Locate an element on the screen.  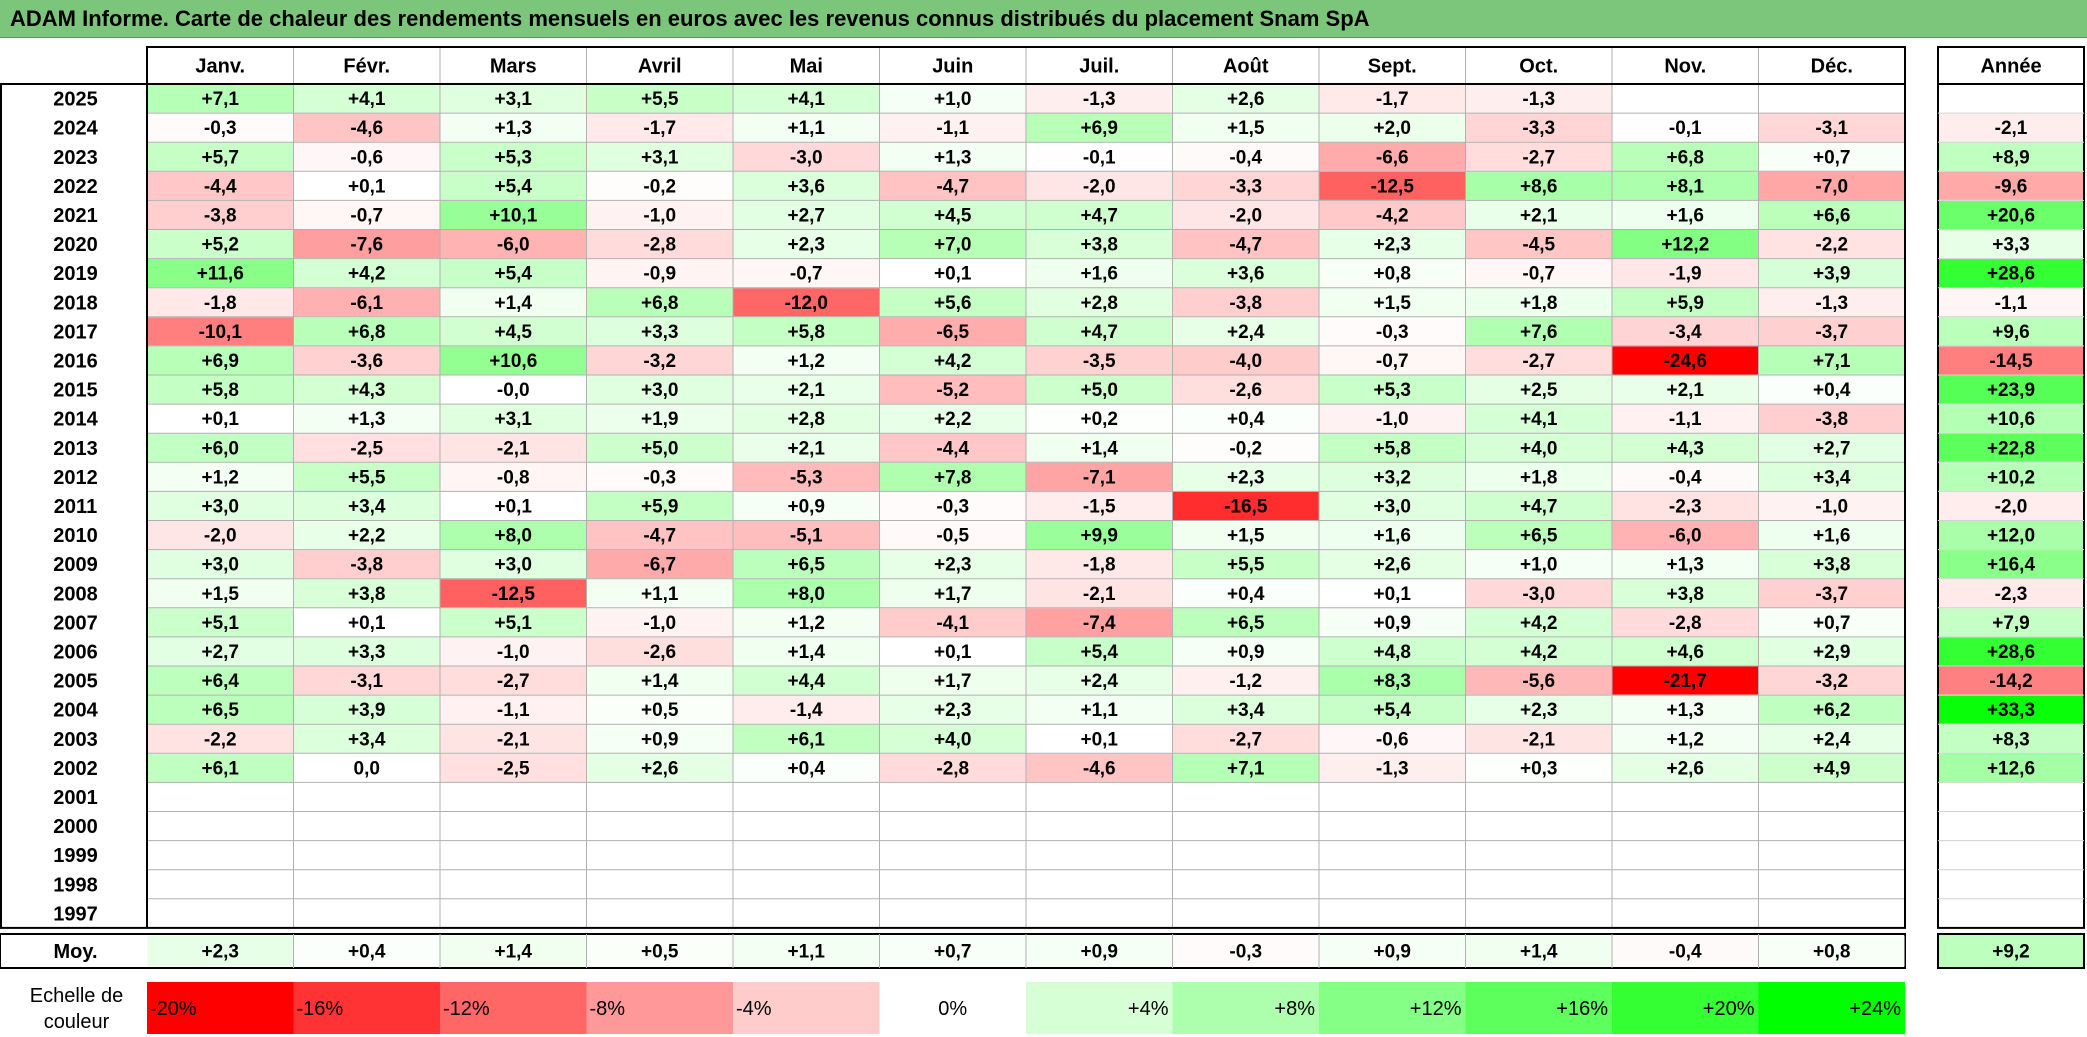
scale-value: -12% is located at coordinates (466, 1009).